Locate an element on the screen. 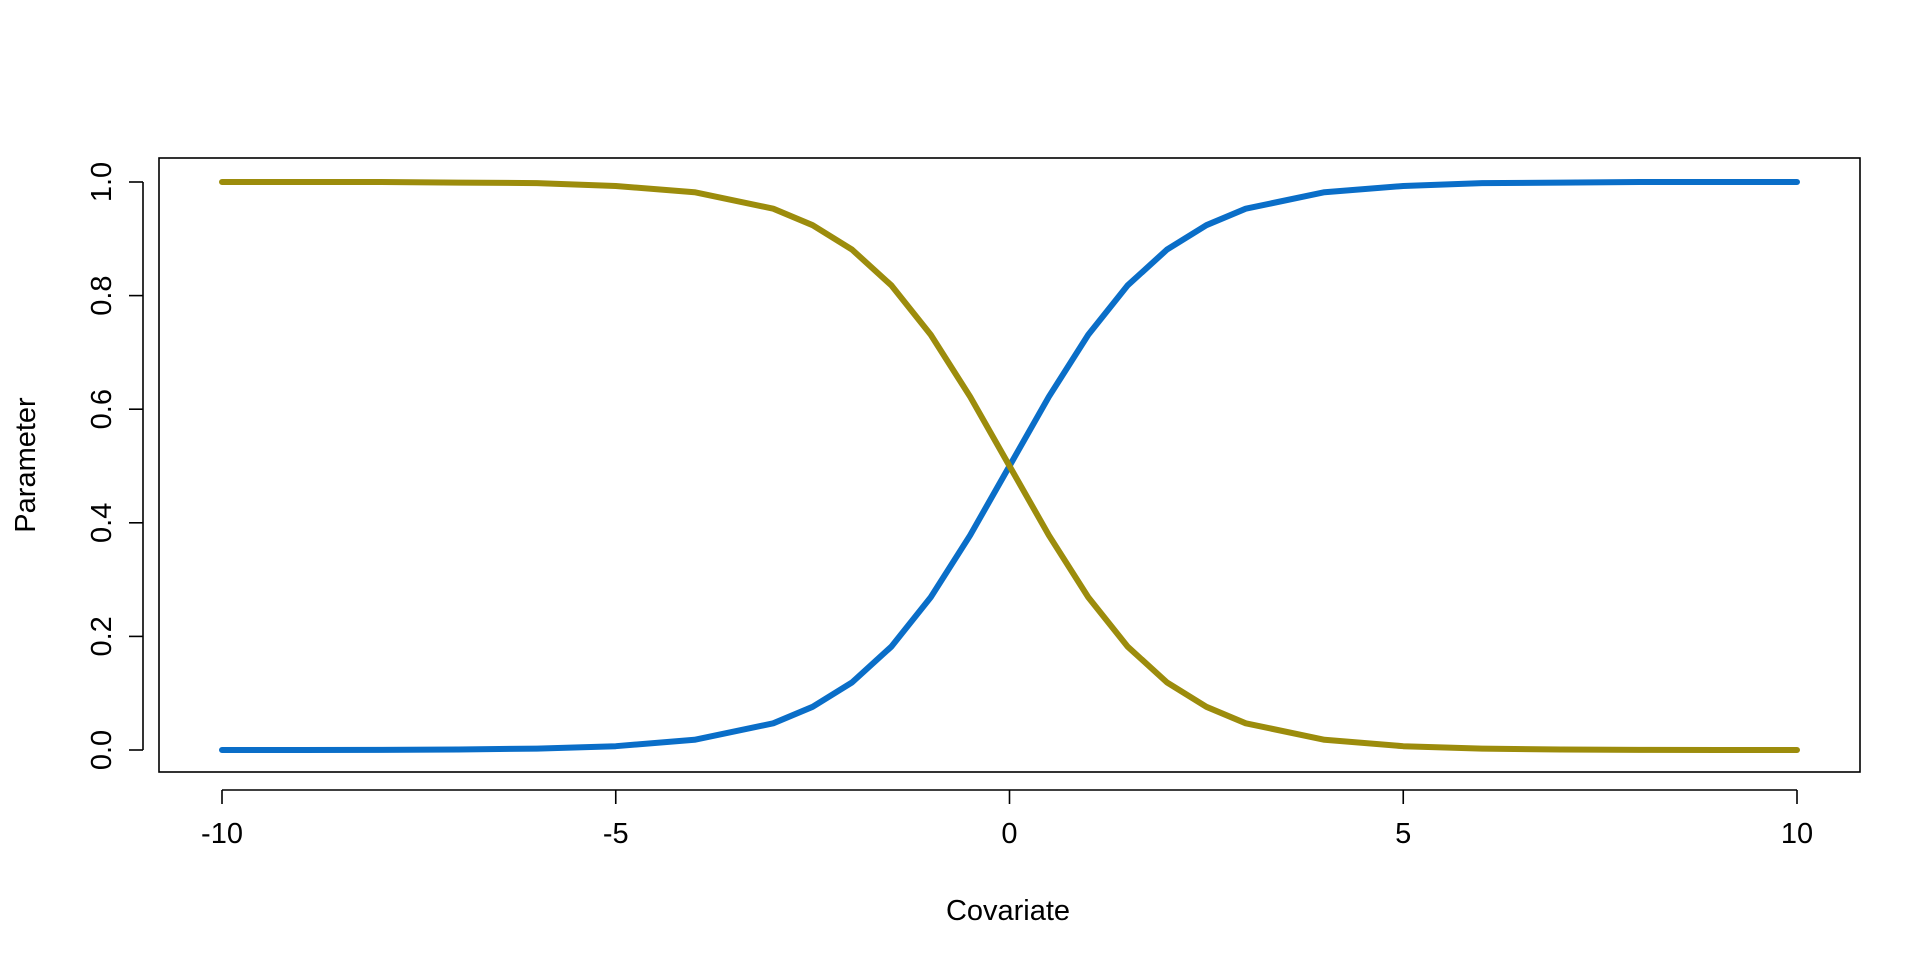 This screenshot has width=1920, height=960. x-axis: -10 -5 0 5 10 is located at coordinates (1007, 819).